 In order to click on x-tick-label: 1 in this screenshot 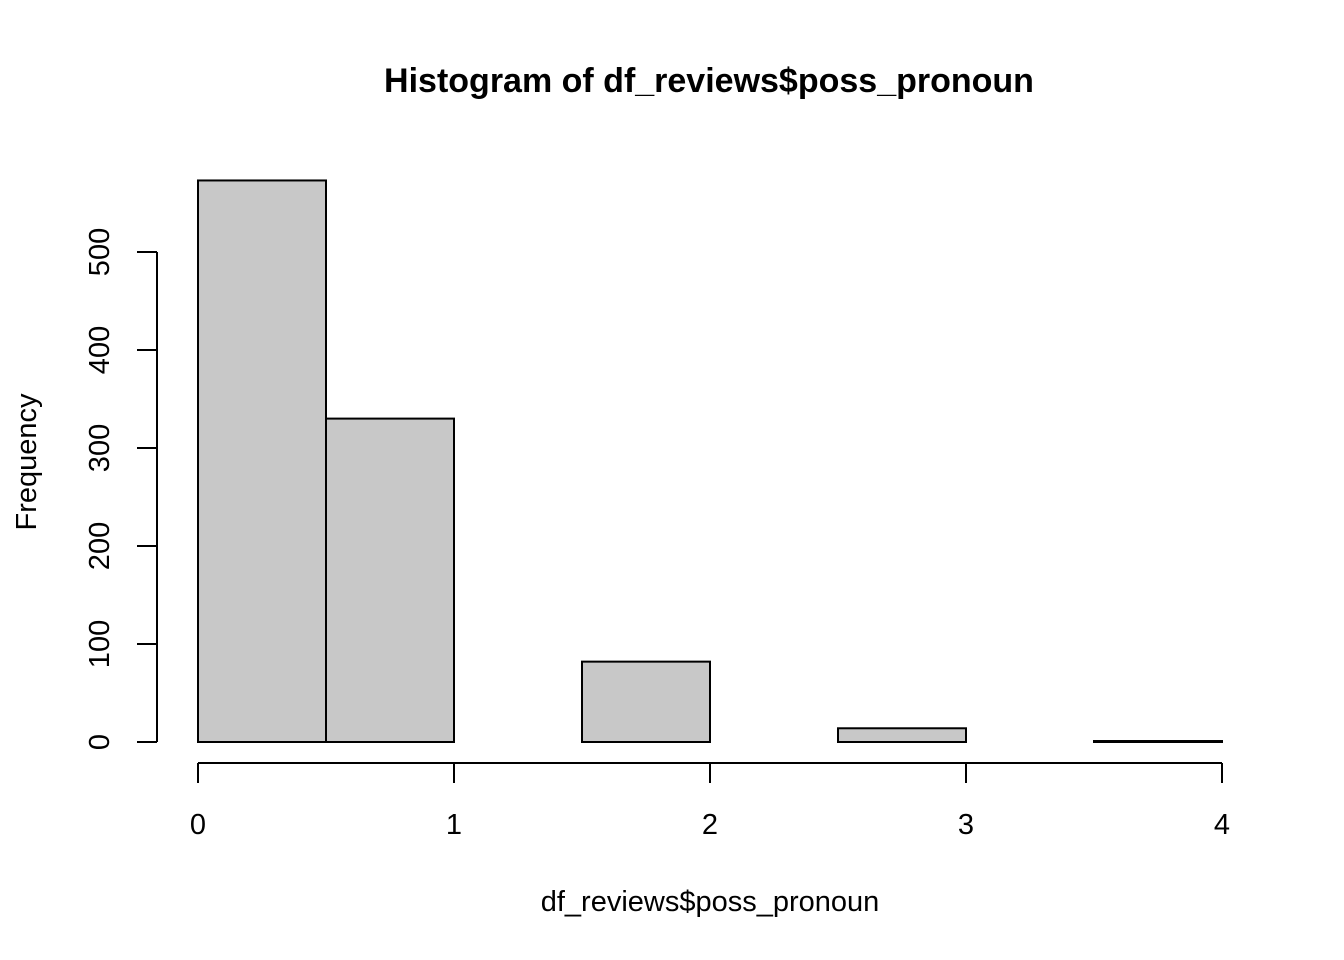, I will do `click(454, 825)`.